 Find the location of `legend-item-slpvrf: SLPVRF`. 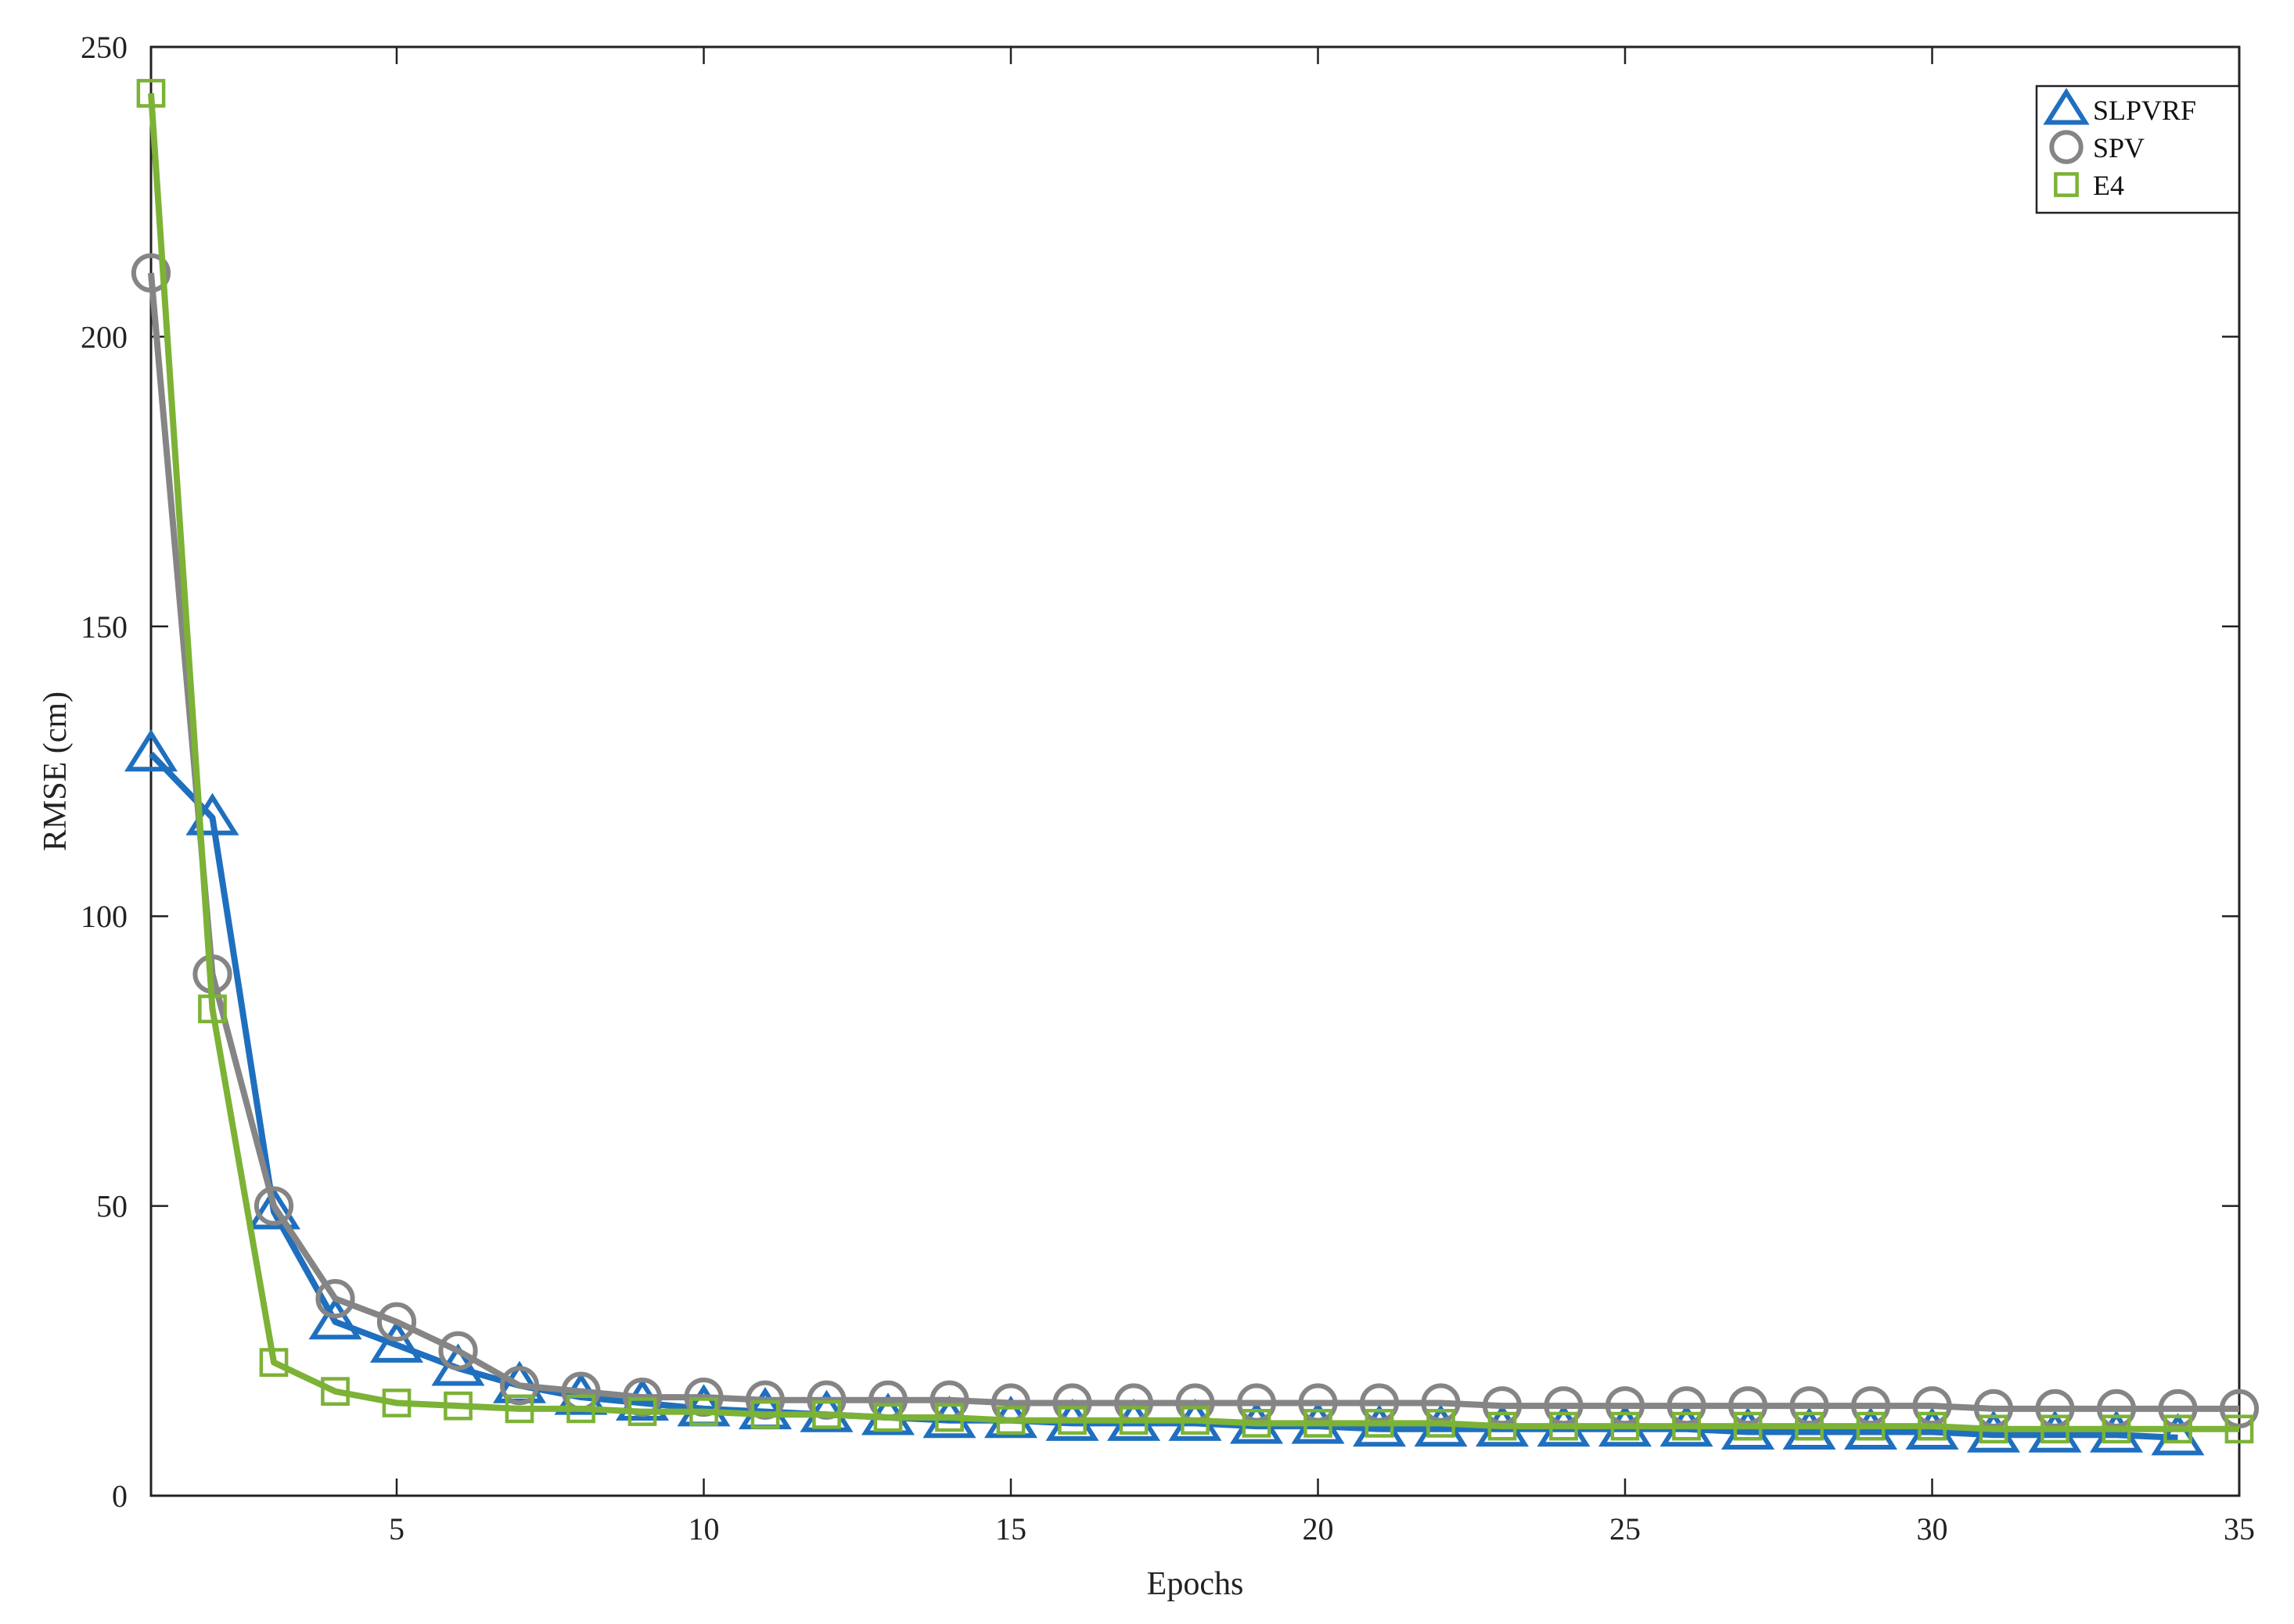

legend-item-slpvrf: SLPVRF is located at coordinates (2119, 107).